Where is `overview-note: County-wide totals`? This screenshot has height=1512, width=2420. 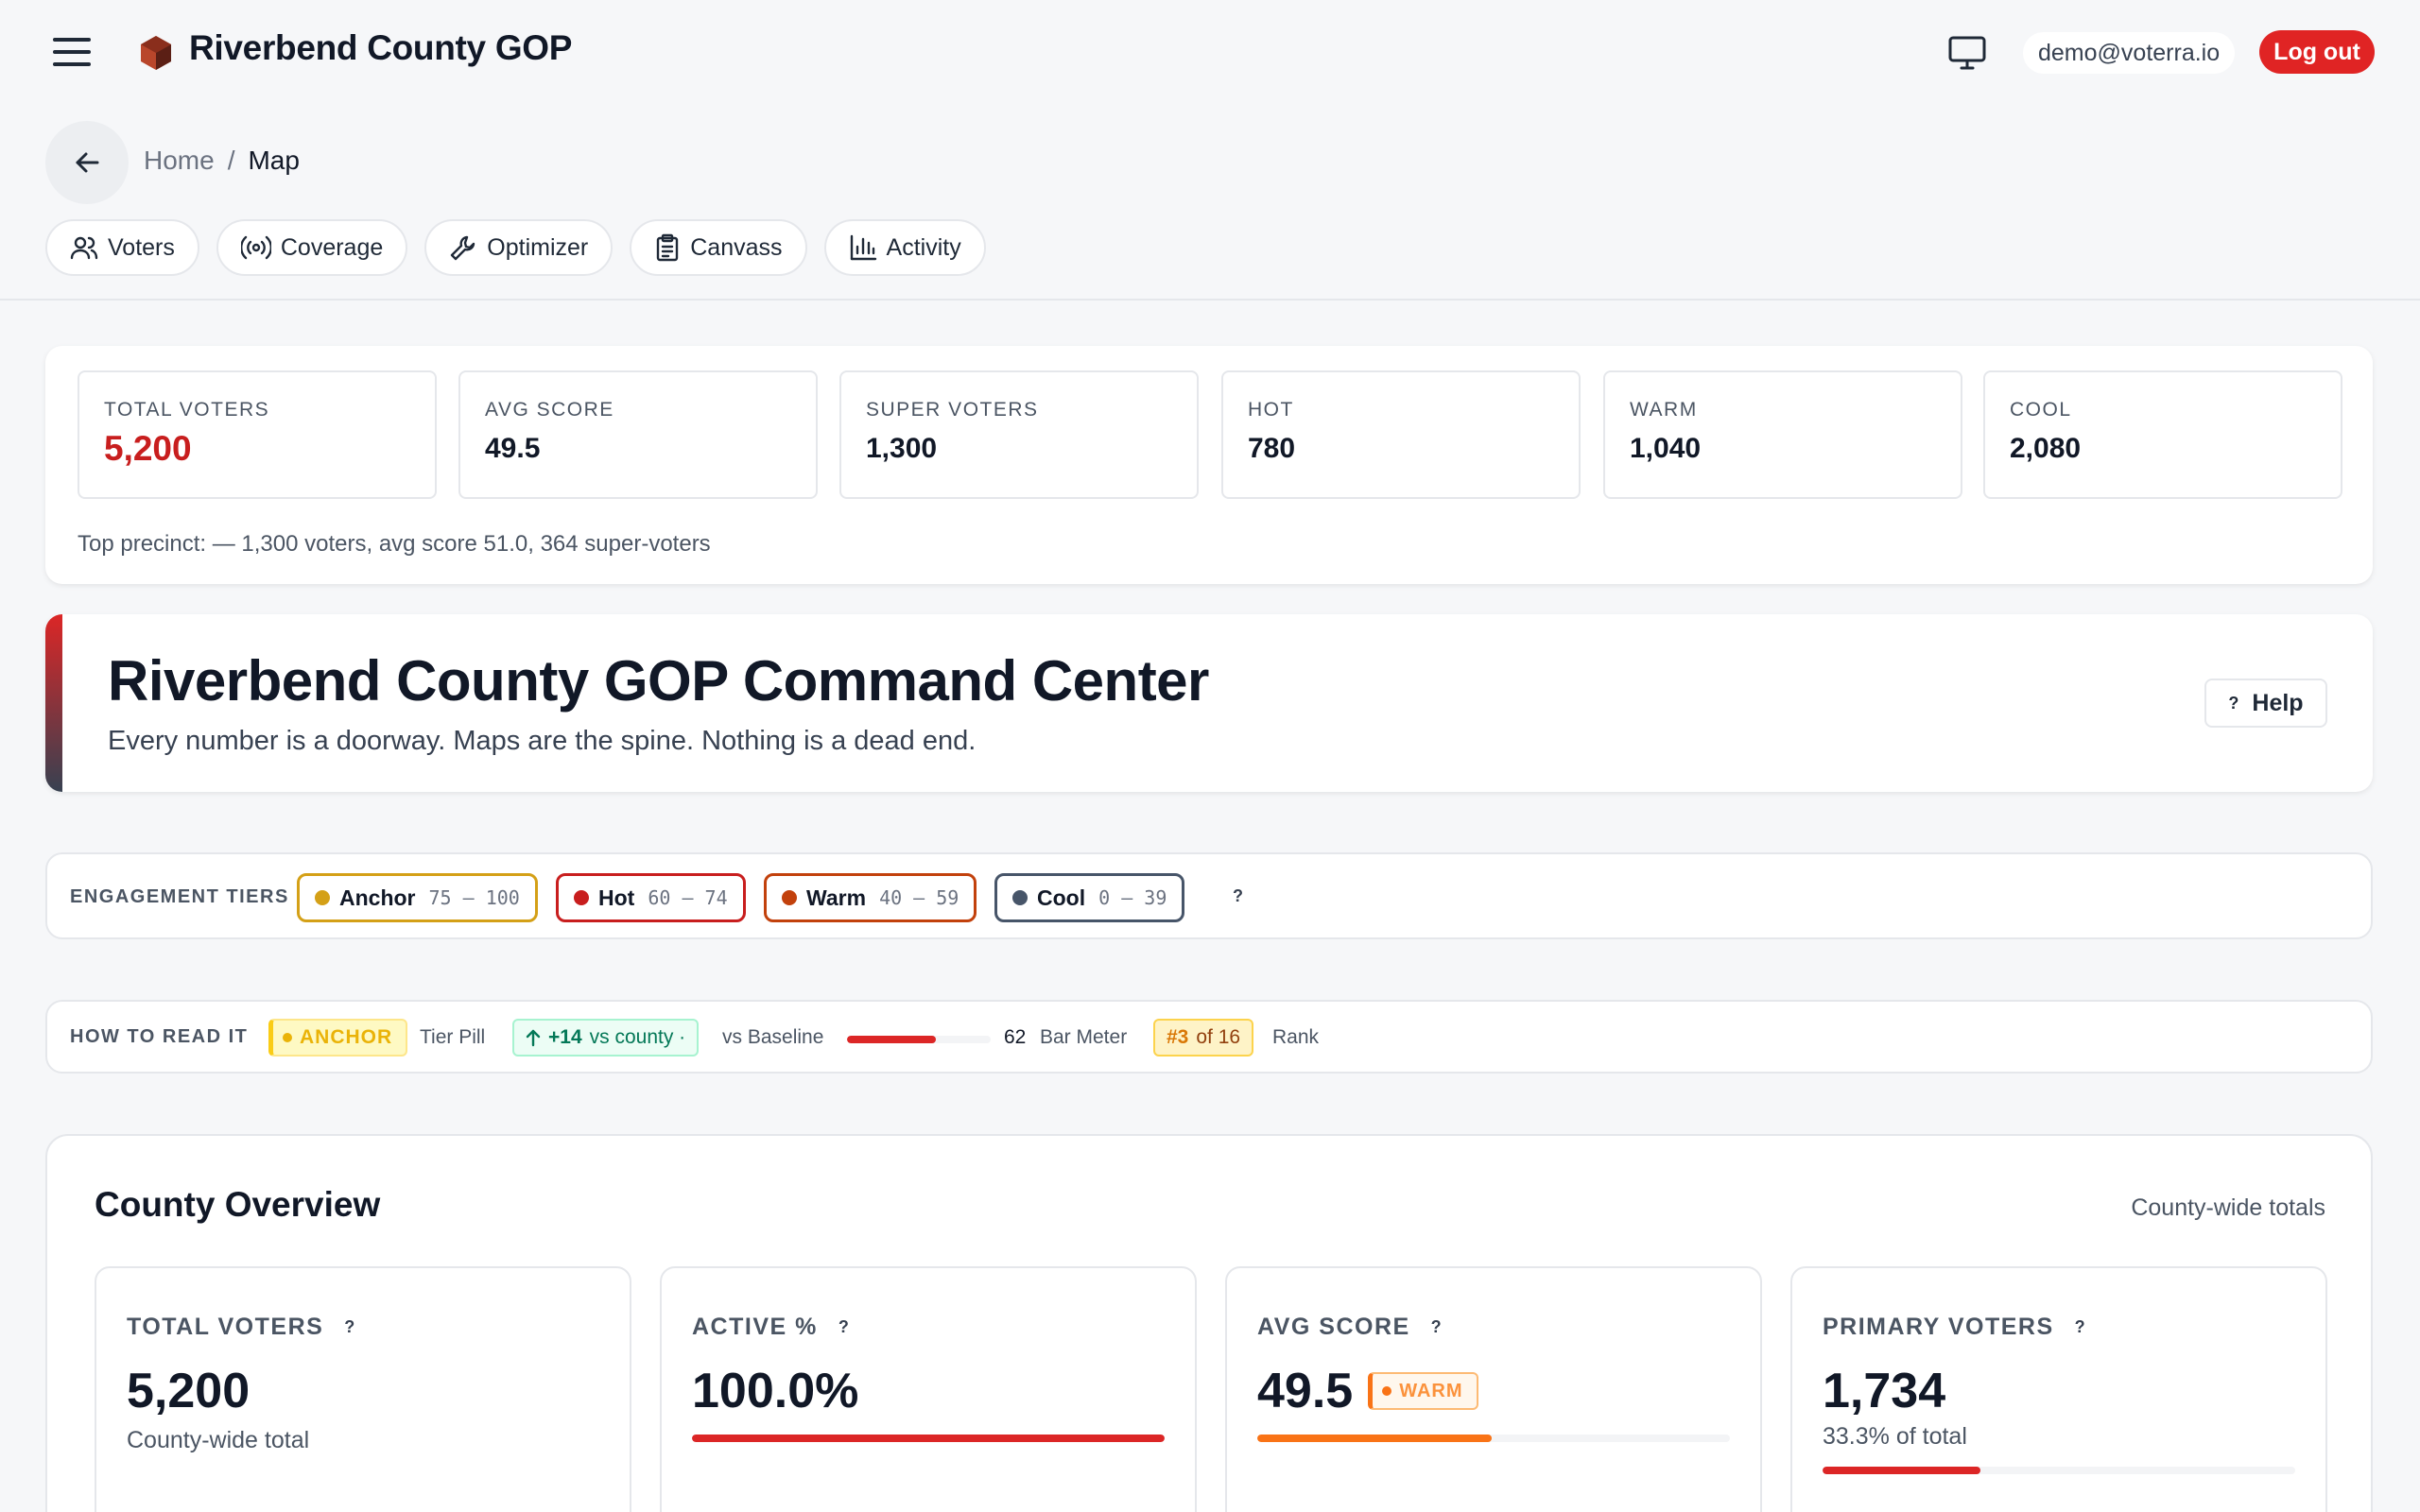 overview-note: County-wide totals is located at coordinates (2228, 1207).